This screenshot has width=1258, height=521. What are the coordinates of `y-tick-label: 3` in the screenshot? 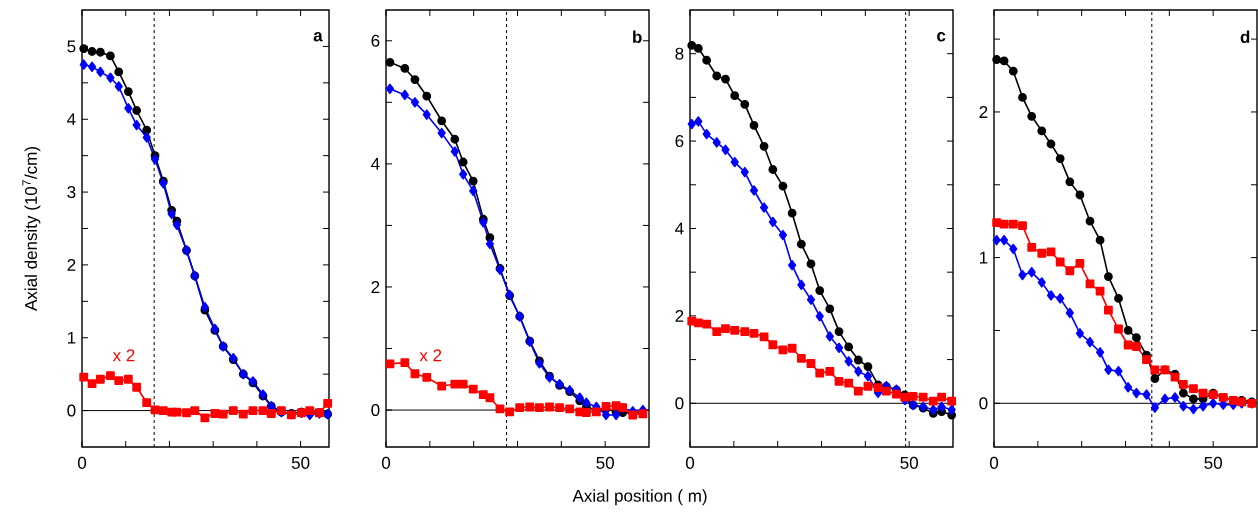 It's located at (71, 192).